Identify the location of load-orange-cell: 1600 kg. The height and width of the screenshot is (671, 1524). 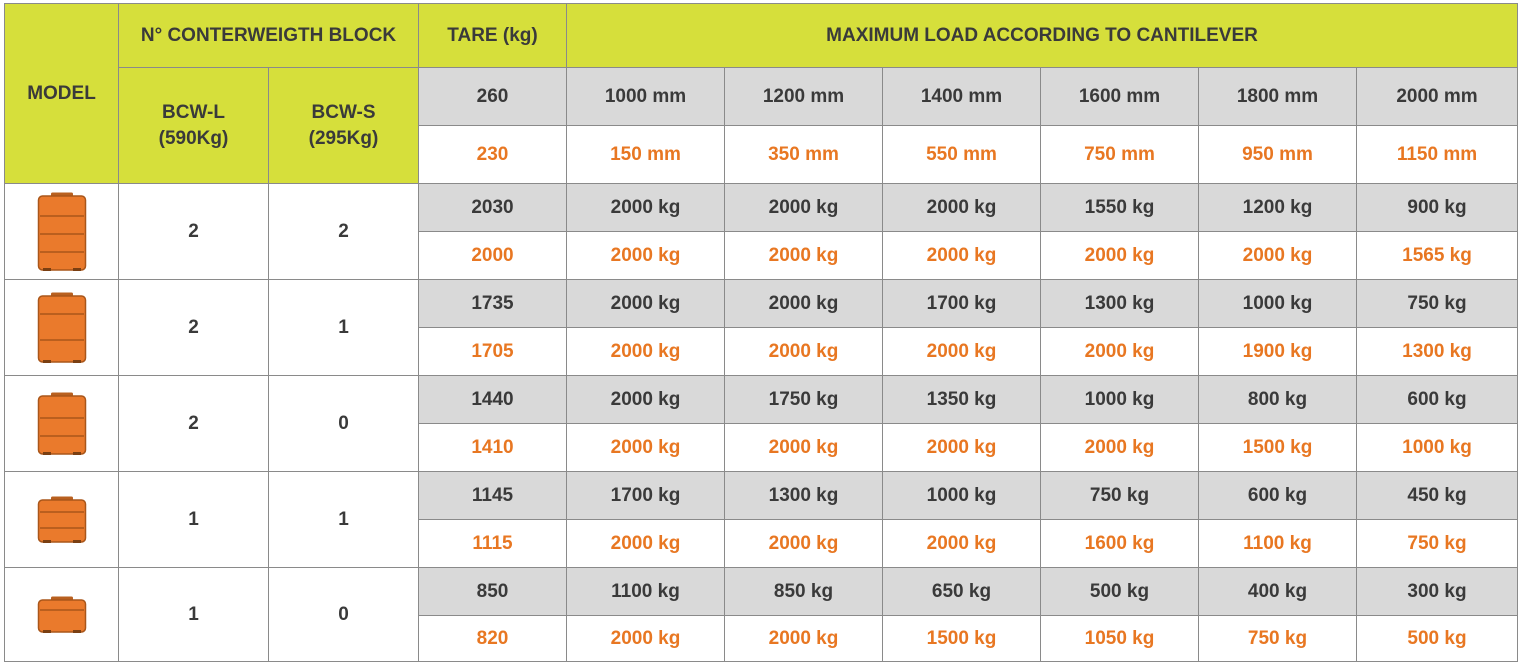
(1119, 543).